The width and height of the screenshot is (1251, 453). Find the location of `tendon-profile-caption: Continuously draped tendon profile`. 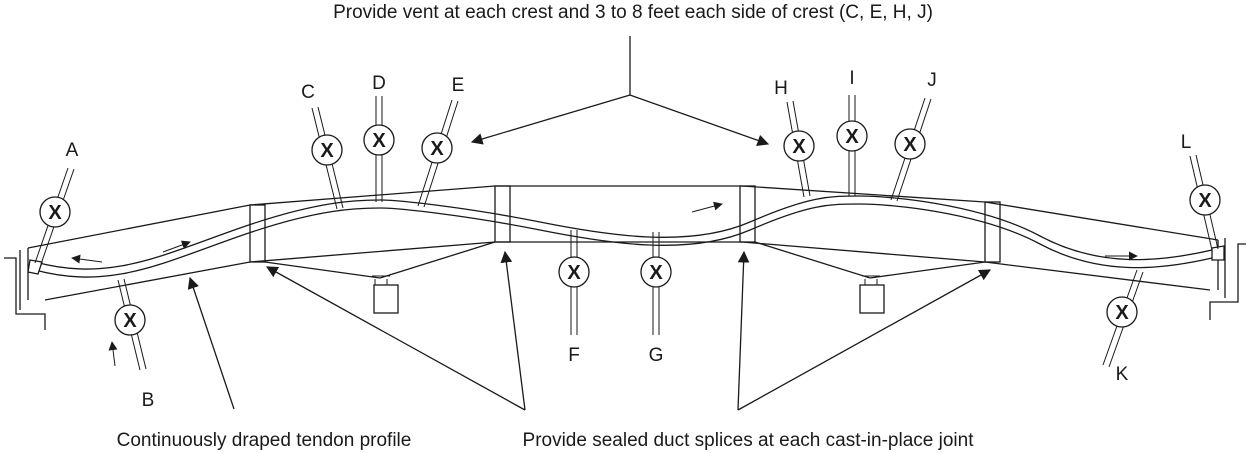

tendon-profile-caption: Continuously draped tendon profile is located at coordinates (264, 440).